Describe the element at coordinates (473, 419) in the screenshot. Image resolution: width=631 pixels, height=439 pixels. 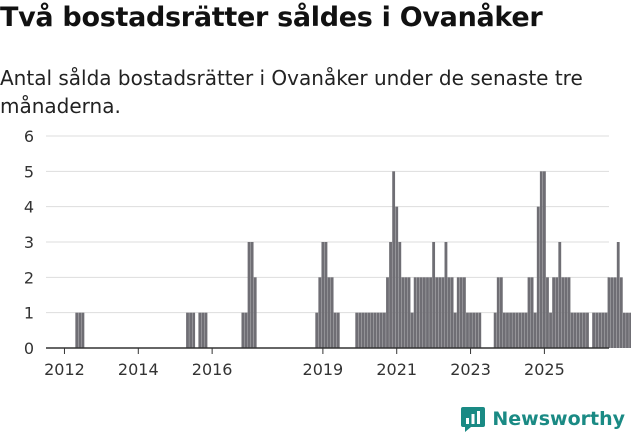
I see `newsworthy-chart-icon` at that location.